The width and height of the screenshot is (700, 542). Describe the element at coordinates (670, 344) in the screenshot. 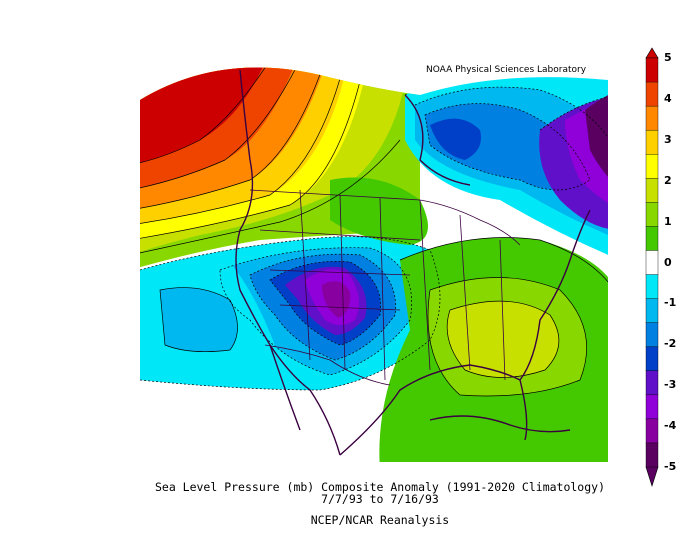

I see `colorbar-tick-label: -2` at that location.